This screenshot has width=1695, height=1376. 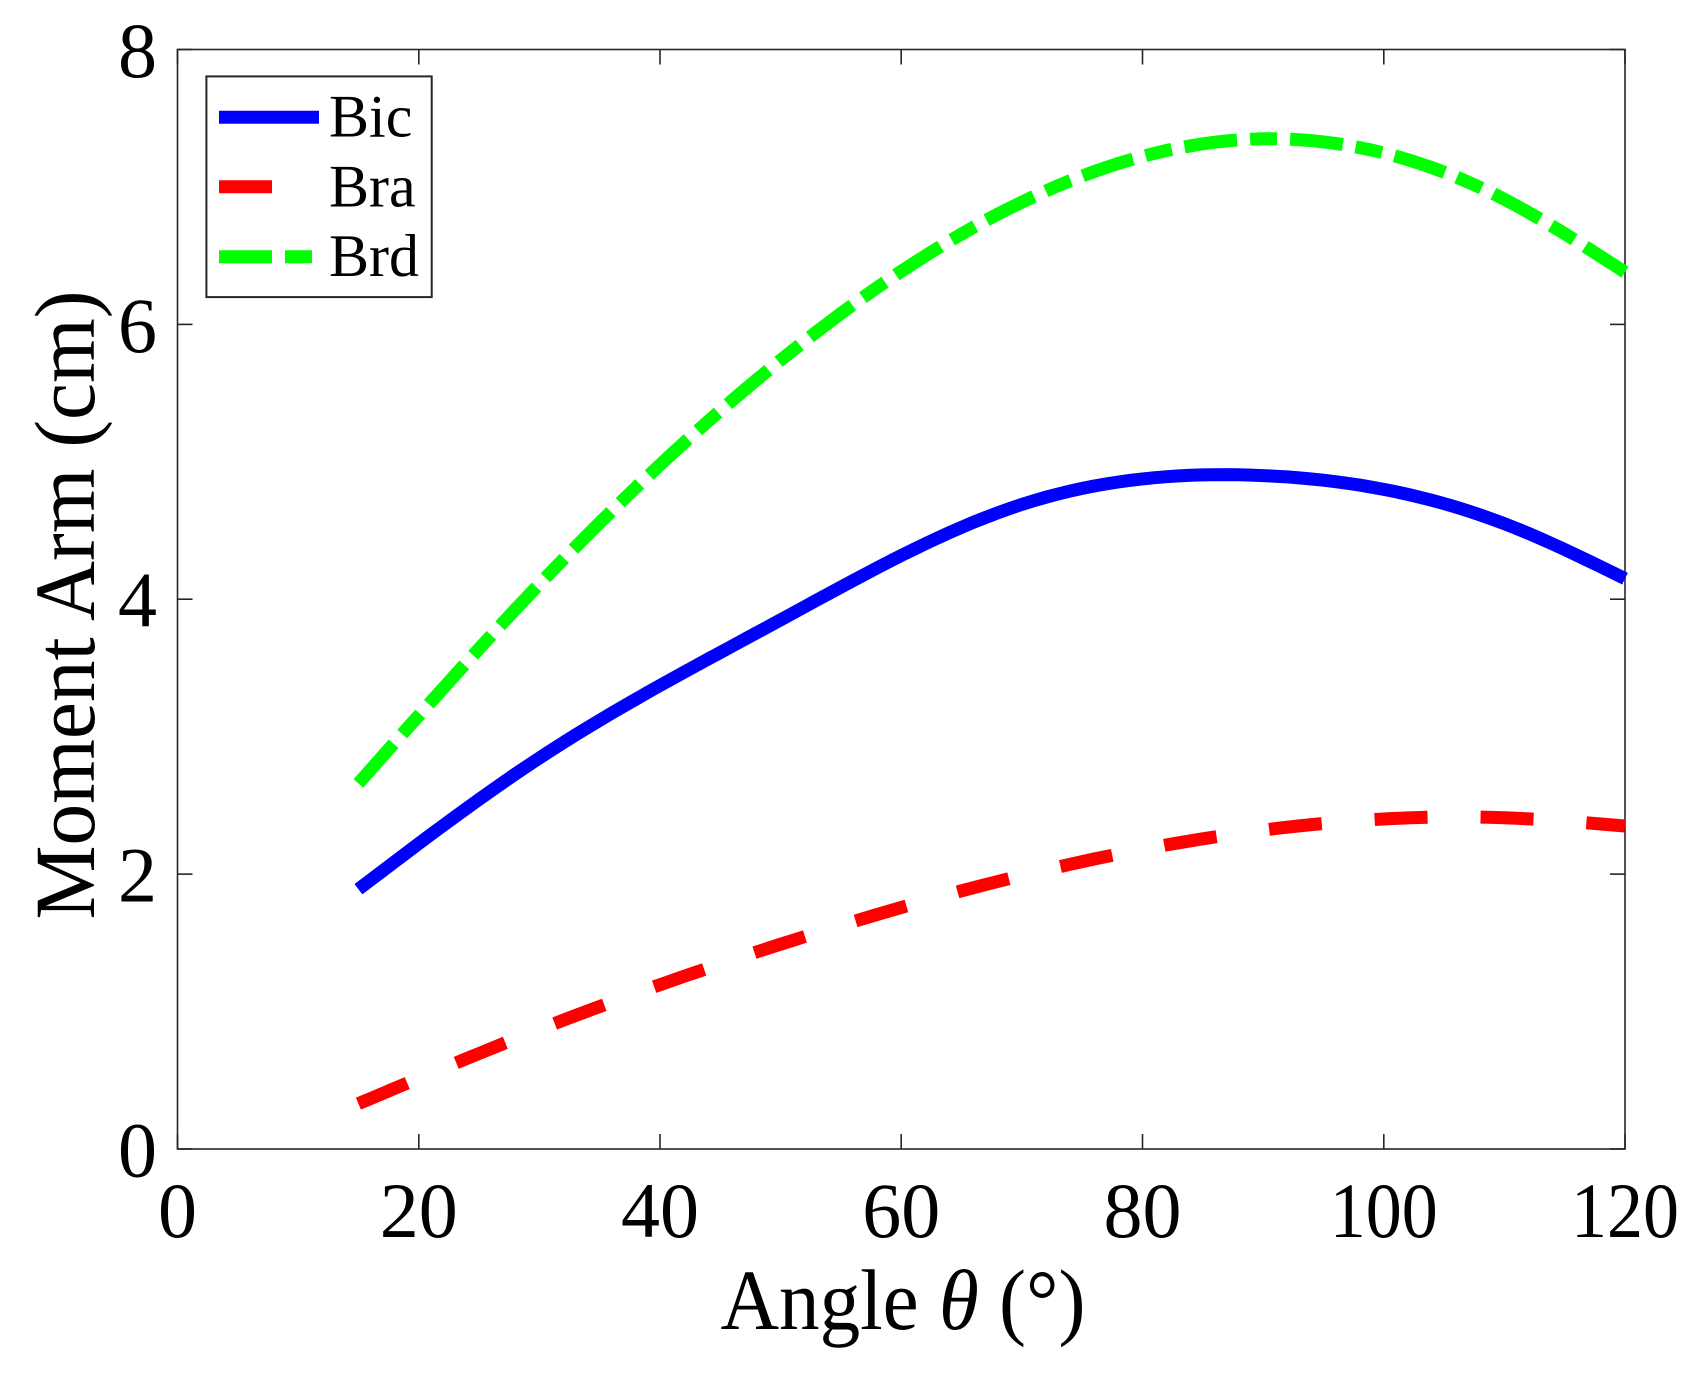 What do you see at coordinates (1384, 1210) in the screenshot?
I see `svg-text: 100` at bounding box center [1384, 1210].